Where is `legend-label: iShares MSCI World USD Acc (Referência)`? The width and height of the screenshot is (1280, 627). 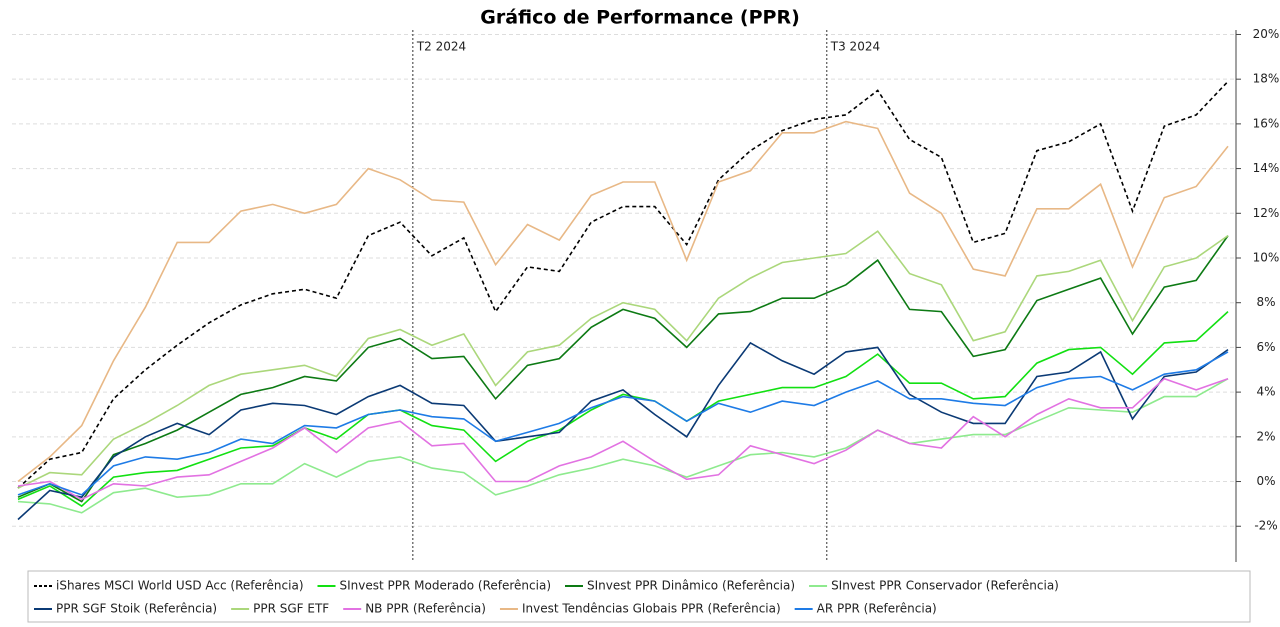 legend-label: iShares MSCI World USD Acc (Referência) is located at coordinates (180, 586).